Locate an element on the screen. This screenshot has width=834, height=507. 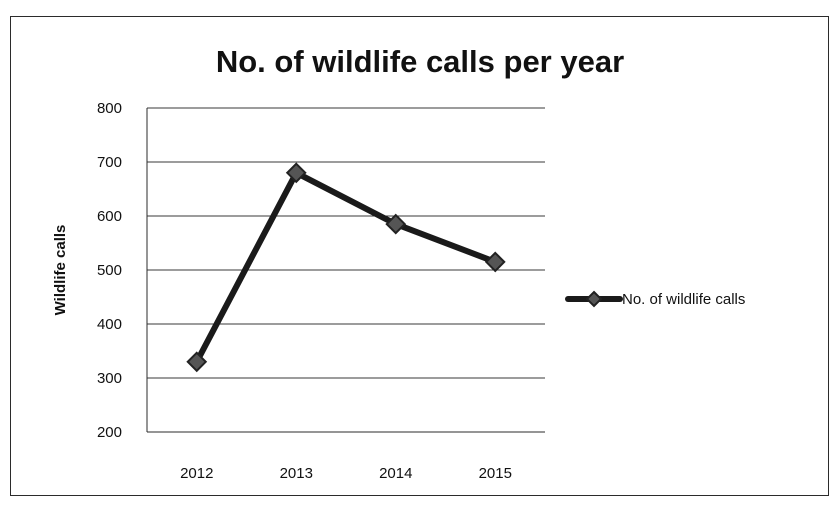
x-axis-ticks: 2012 2013 2014 2015 is located at coordinates (346, 473).